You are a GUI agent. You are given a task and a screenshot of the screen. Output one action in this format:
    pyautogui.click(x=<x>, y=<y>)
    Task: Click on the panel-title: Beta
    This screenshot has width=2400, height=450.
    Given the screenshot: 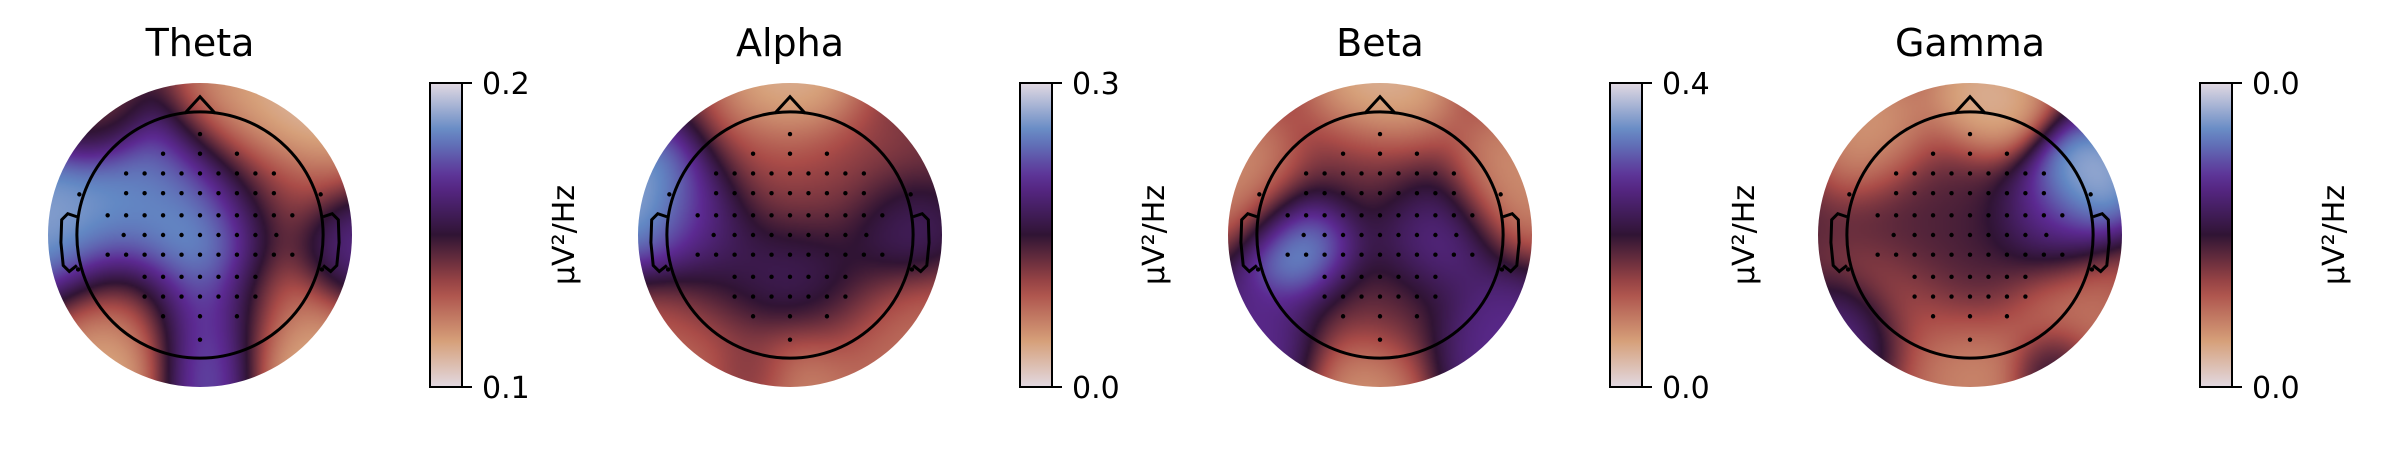 What is the action you would take?
    pyautogui.click(x=1380, y=43)
    